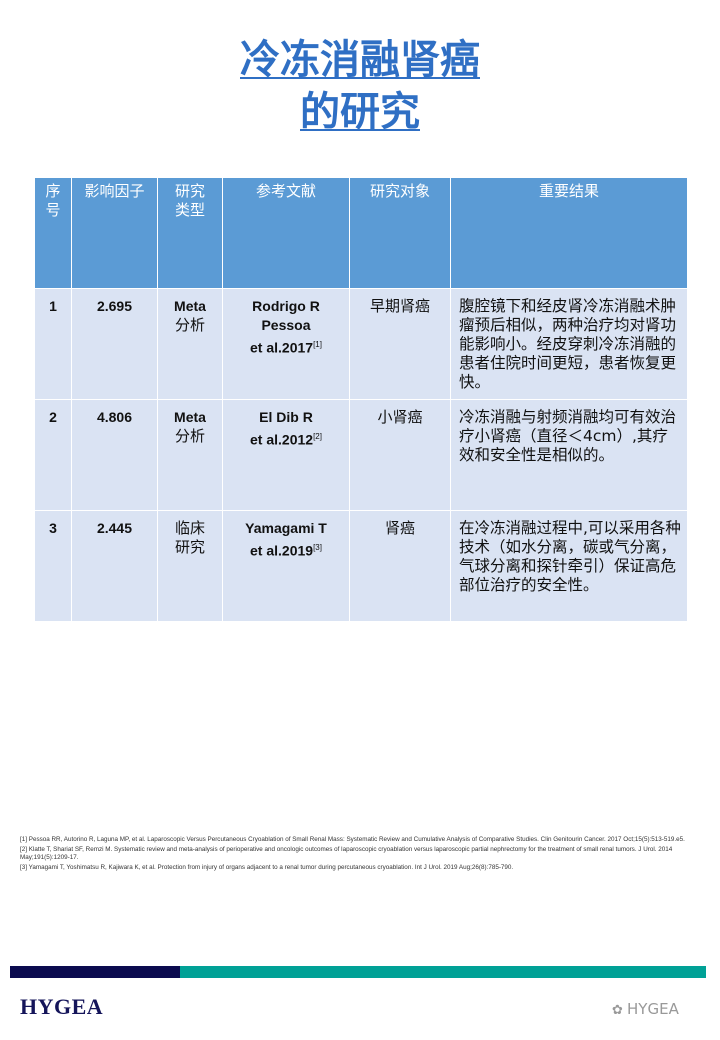  I want to click on study-type-line2: 研究, so click(189, 547).